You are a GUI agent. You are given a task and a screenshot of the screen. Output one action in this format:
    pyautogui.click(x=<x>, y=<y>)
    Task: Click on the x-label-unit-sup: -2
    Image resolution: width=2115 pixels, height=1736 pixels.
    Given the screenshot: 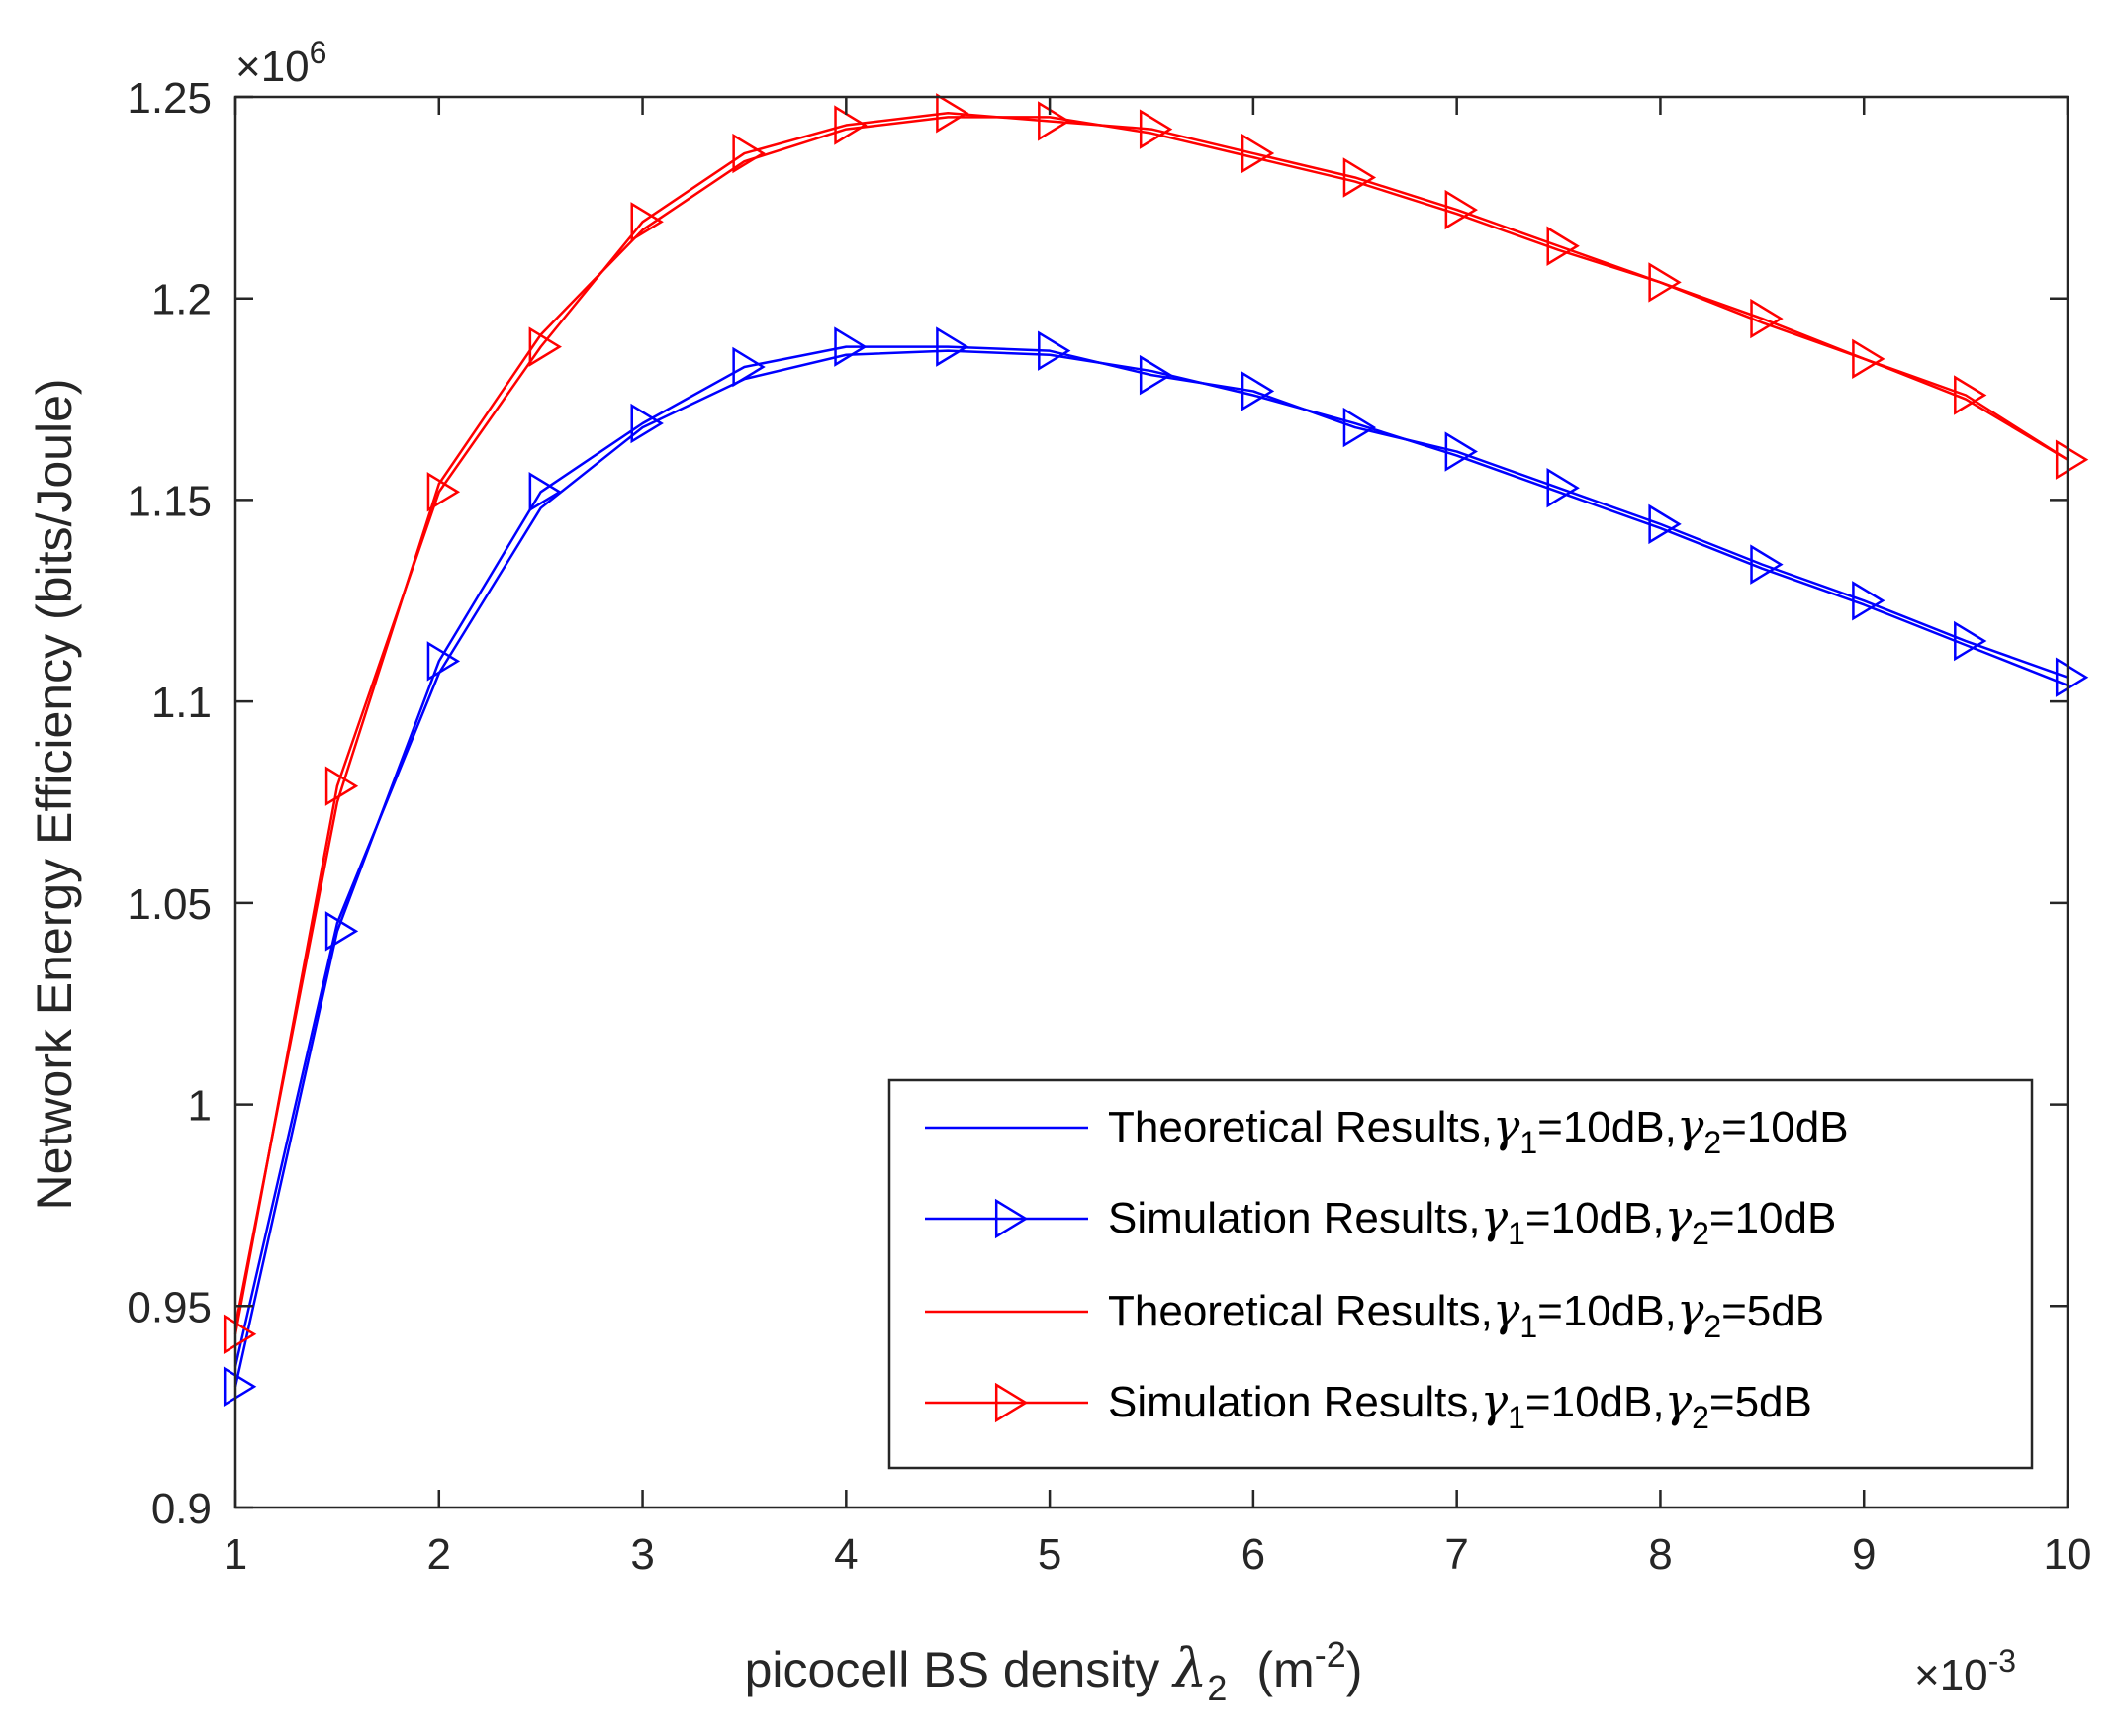 What is the action you would take?
    pyautogui.click(x=1330, y=1654)
    